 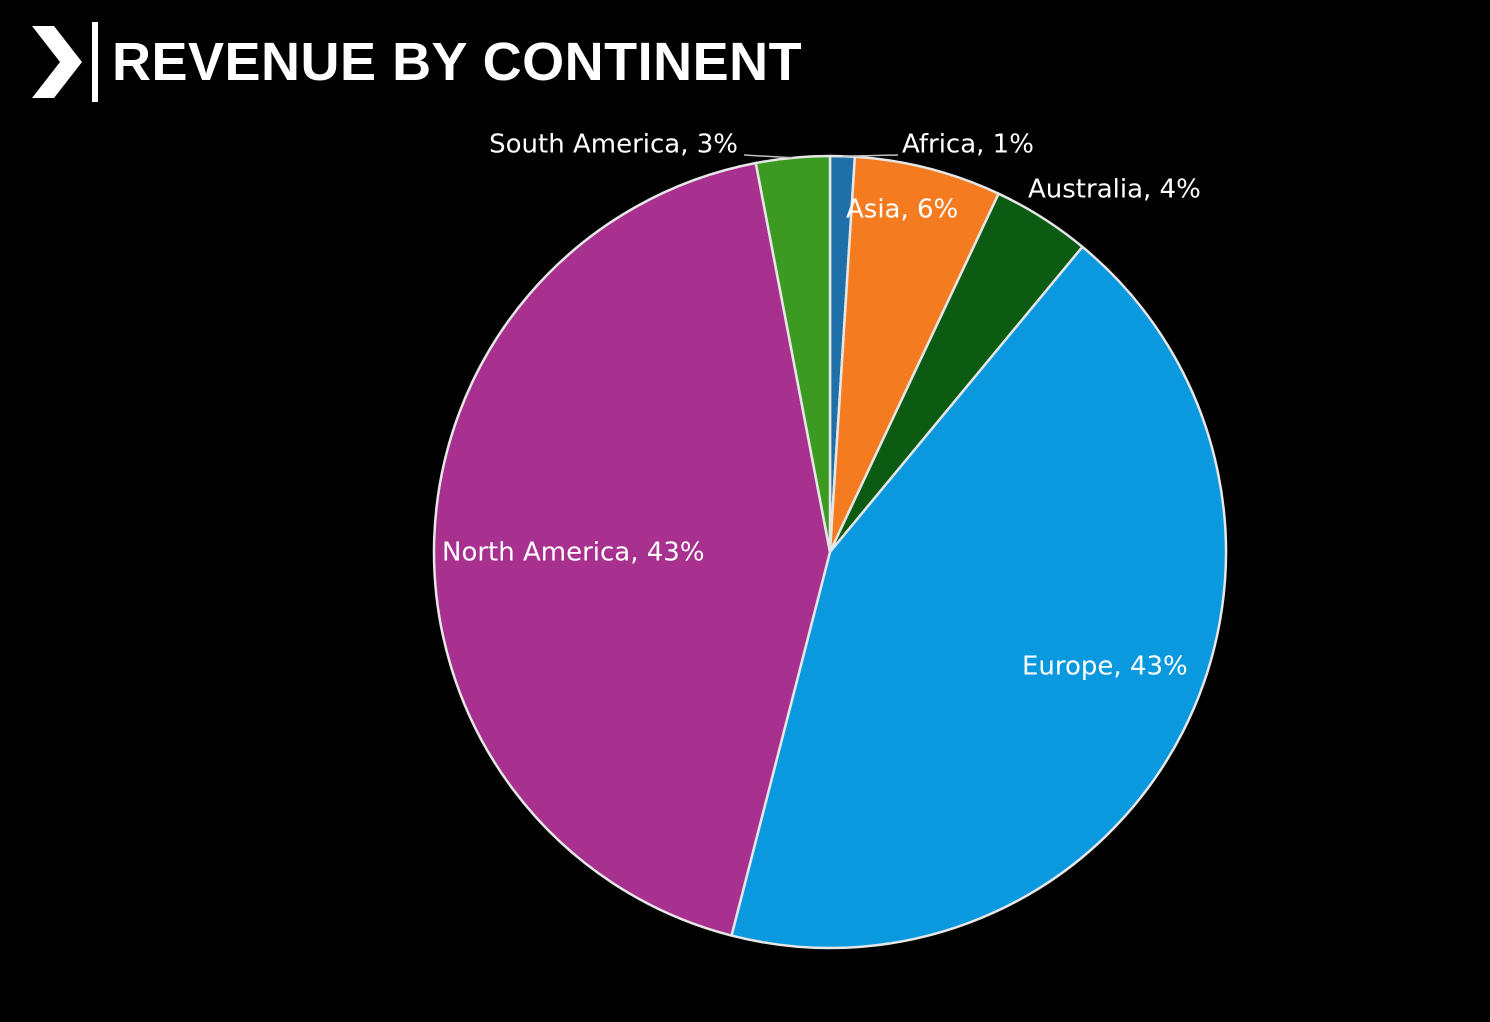 What do you see at coordinates (1105, 667) in the screenshot?
I see `data-label-europe: Europe, 43%` at bounding box center [1105, 667].